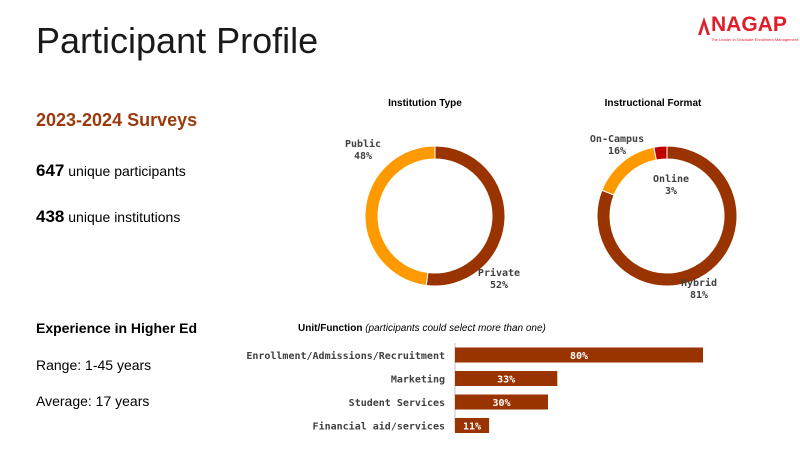 Image resolution: width=800 pixels, height=450 pixels. What do you see at coordinates (363, 156) in the screenshot?
I see `slice-value-public: 48%` at bounding box center [363, 156].